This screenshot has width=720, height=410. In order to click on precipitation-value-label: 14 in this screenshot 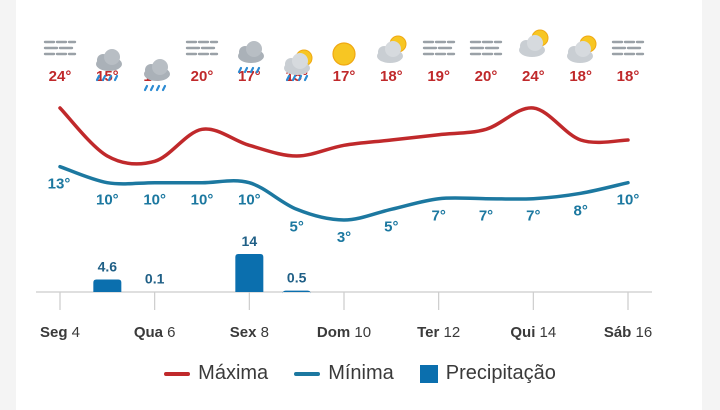, I will do `click(250, 241)`.